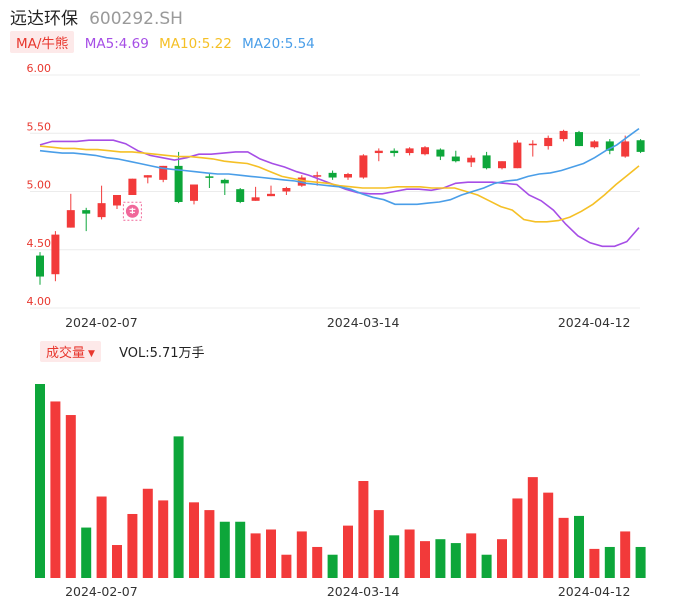 The height and width of the screenshot is (606, 686). I want to click on volume-indicator-button: 成交量 ▼, so click(70, 351).